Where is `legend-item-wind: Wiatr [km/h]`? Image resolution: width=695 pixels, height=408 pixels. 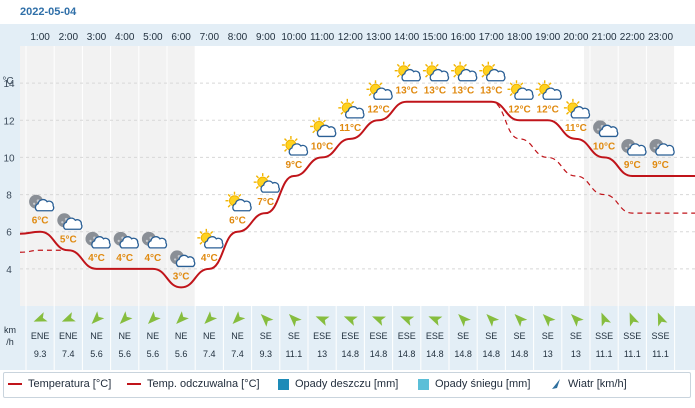 legend-item-wind: Wiatr [km/h] is located at coordinates (588, 384).